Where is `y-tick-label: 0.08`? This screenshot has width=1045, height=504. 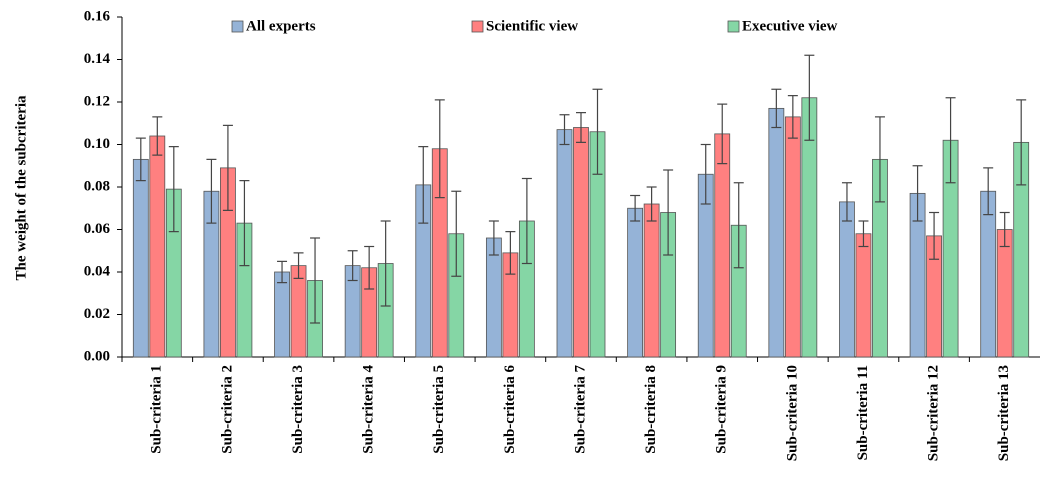 y-tick-label: 0.08 is located at coordinates (97, 186).